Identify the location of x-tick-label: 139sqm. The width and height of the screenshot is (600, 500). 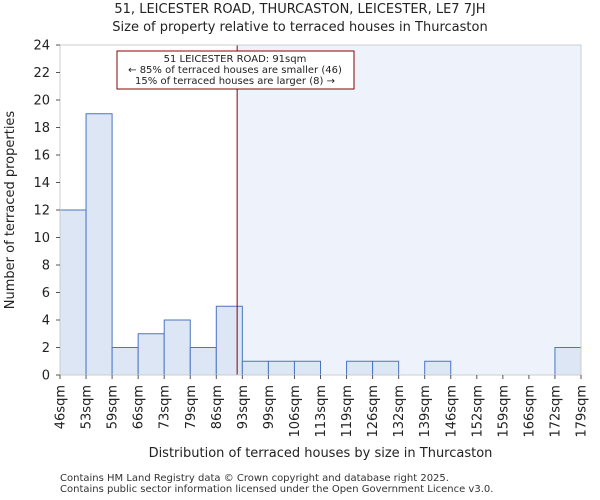
(425, 411).